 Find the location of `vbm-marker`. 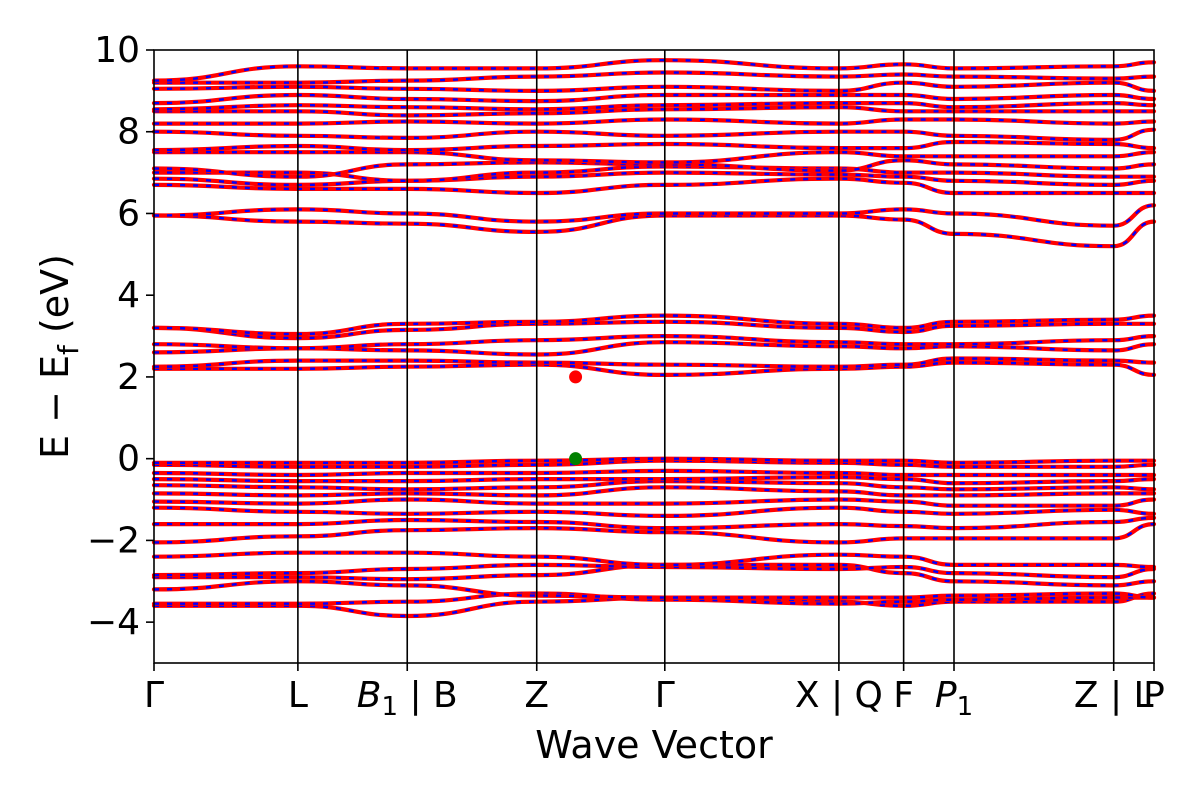

vbm-marker is located at coordinates (576, 459).